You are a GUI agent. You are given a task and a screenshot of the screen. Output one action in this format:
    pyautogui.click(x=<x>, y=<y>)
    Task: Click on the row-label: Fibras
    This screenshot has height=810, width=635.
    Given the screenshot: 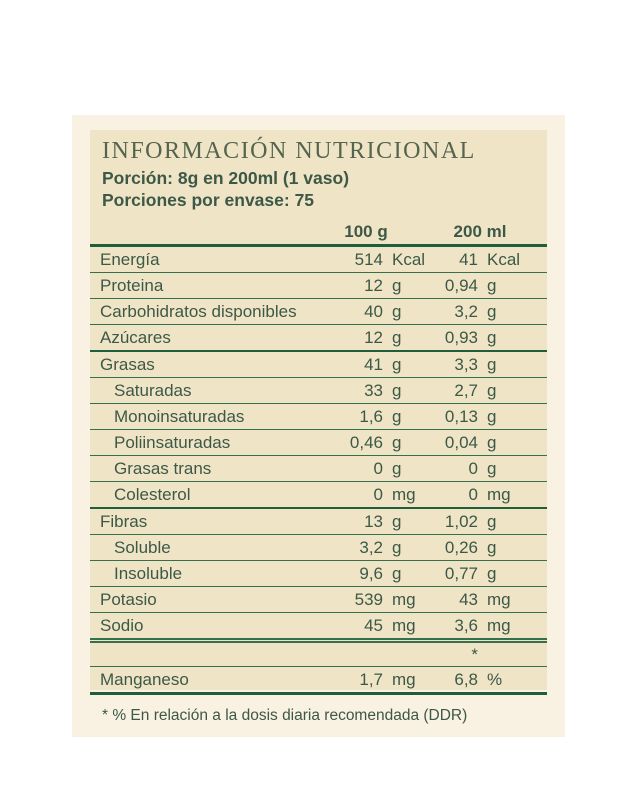 What is the action you would take?
    pyautogui.click(x=124, y=521)
    